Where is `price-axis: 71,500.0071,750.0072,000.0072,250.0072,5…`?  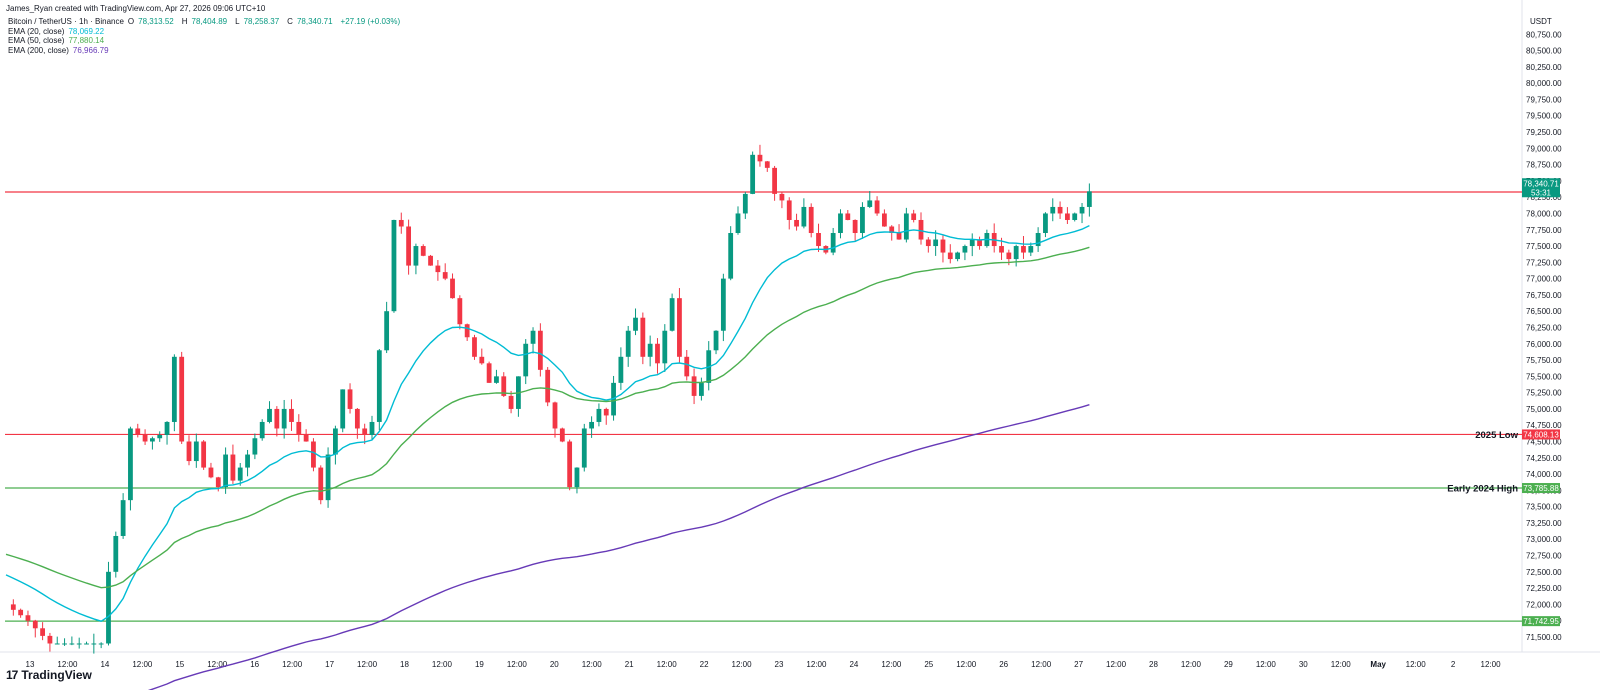
price-axis: 71,500.0071,750.0072,000.0072,250.0072,5… is located at coordinates (1544, 336).